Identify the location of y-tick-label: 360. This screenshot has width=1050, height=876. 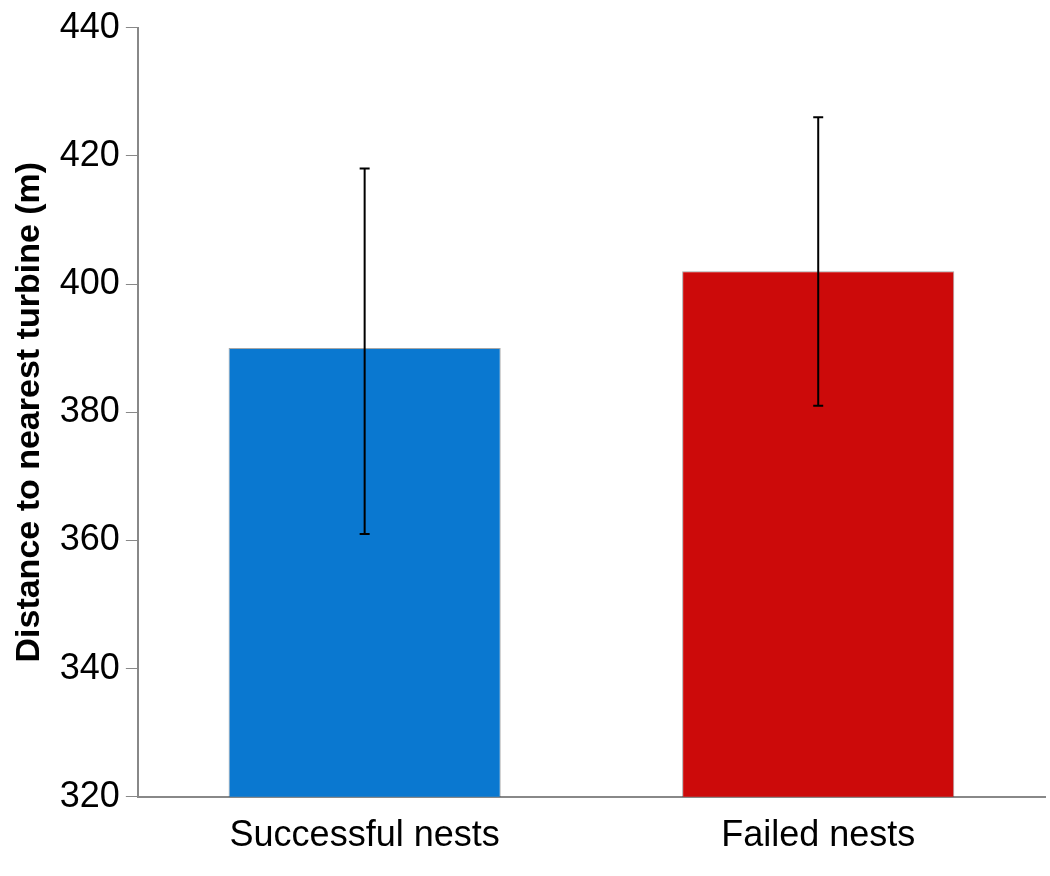
(89, 538).